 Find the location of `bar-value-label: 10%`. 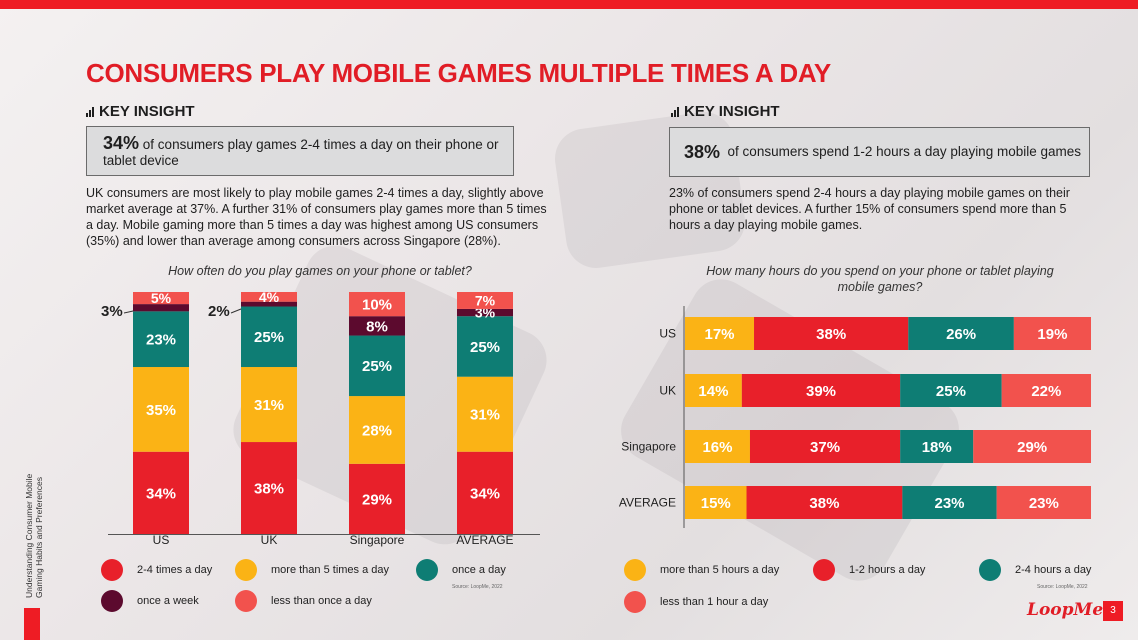

bar-value-label: 10% is located at coordinates (377, 305).